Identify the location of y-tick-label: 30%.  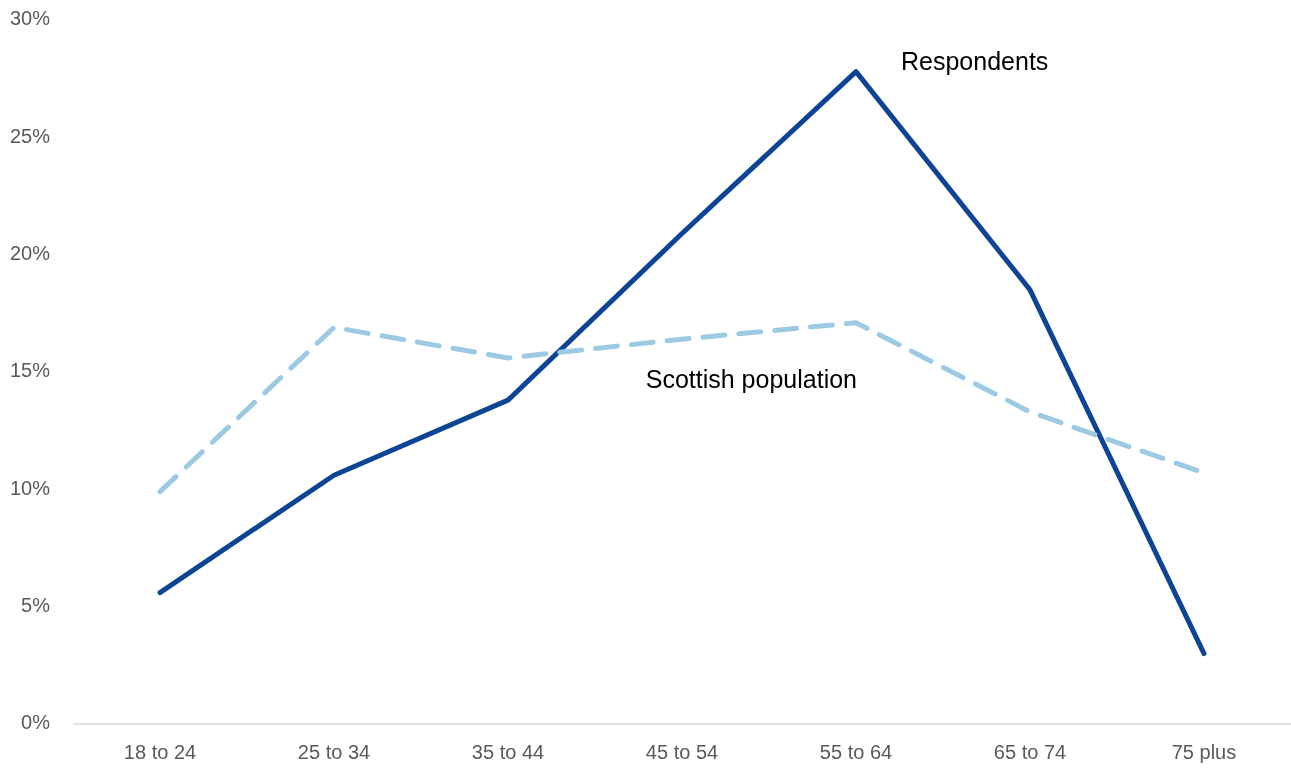
(30, 18).